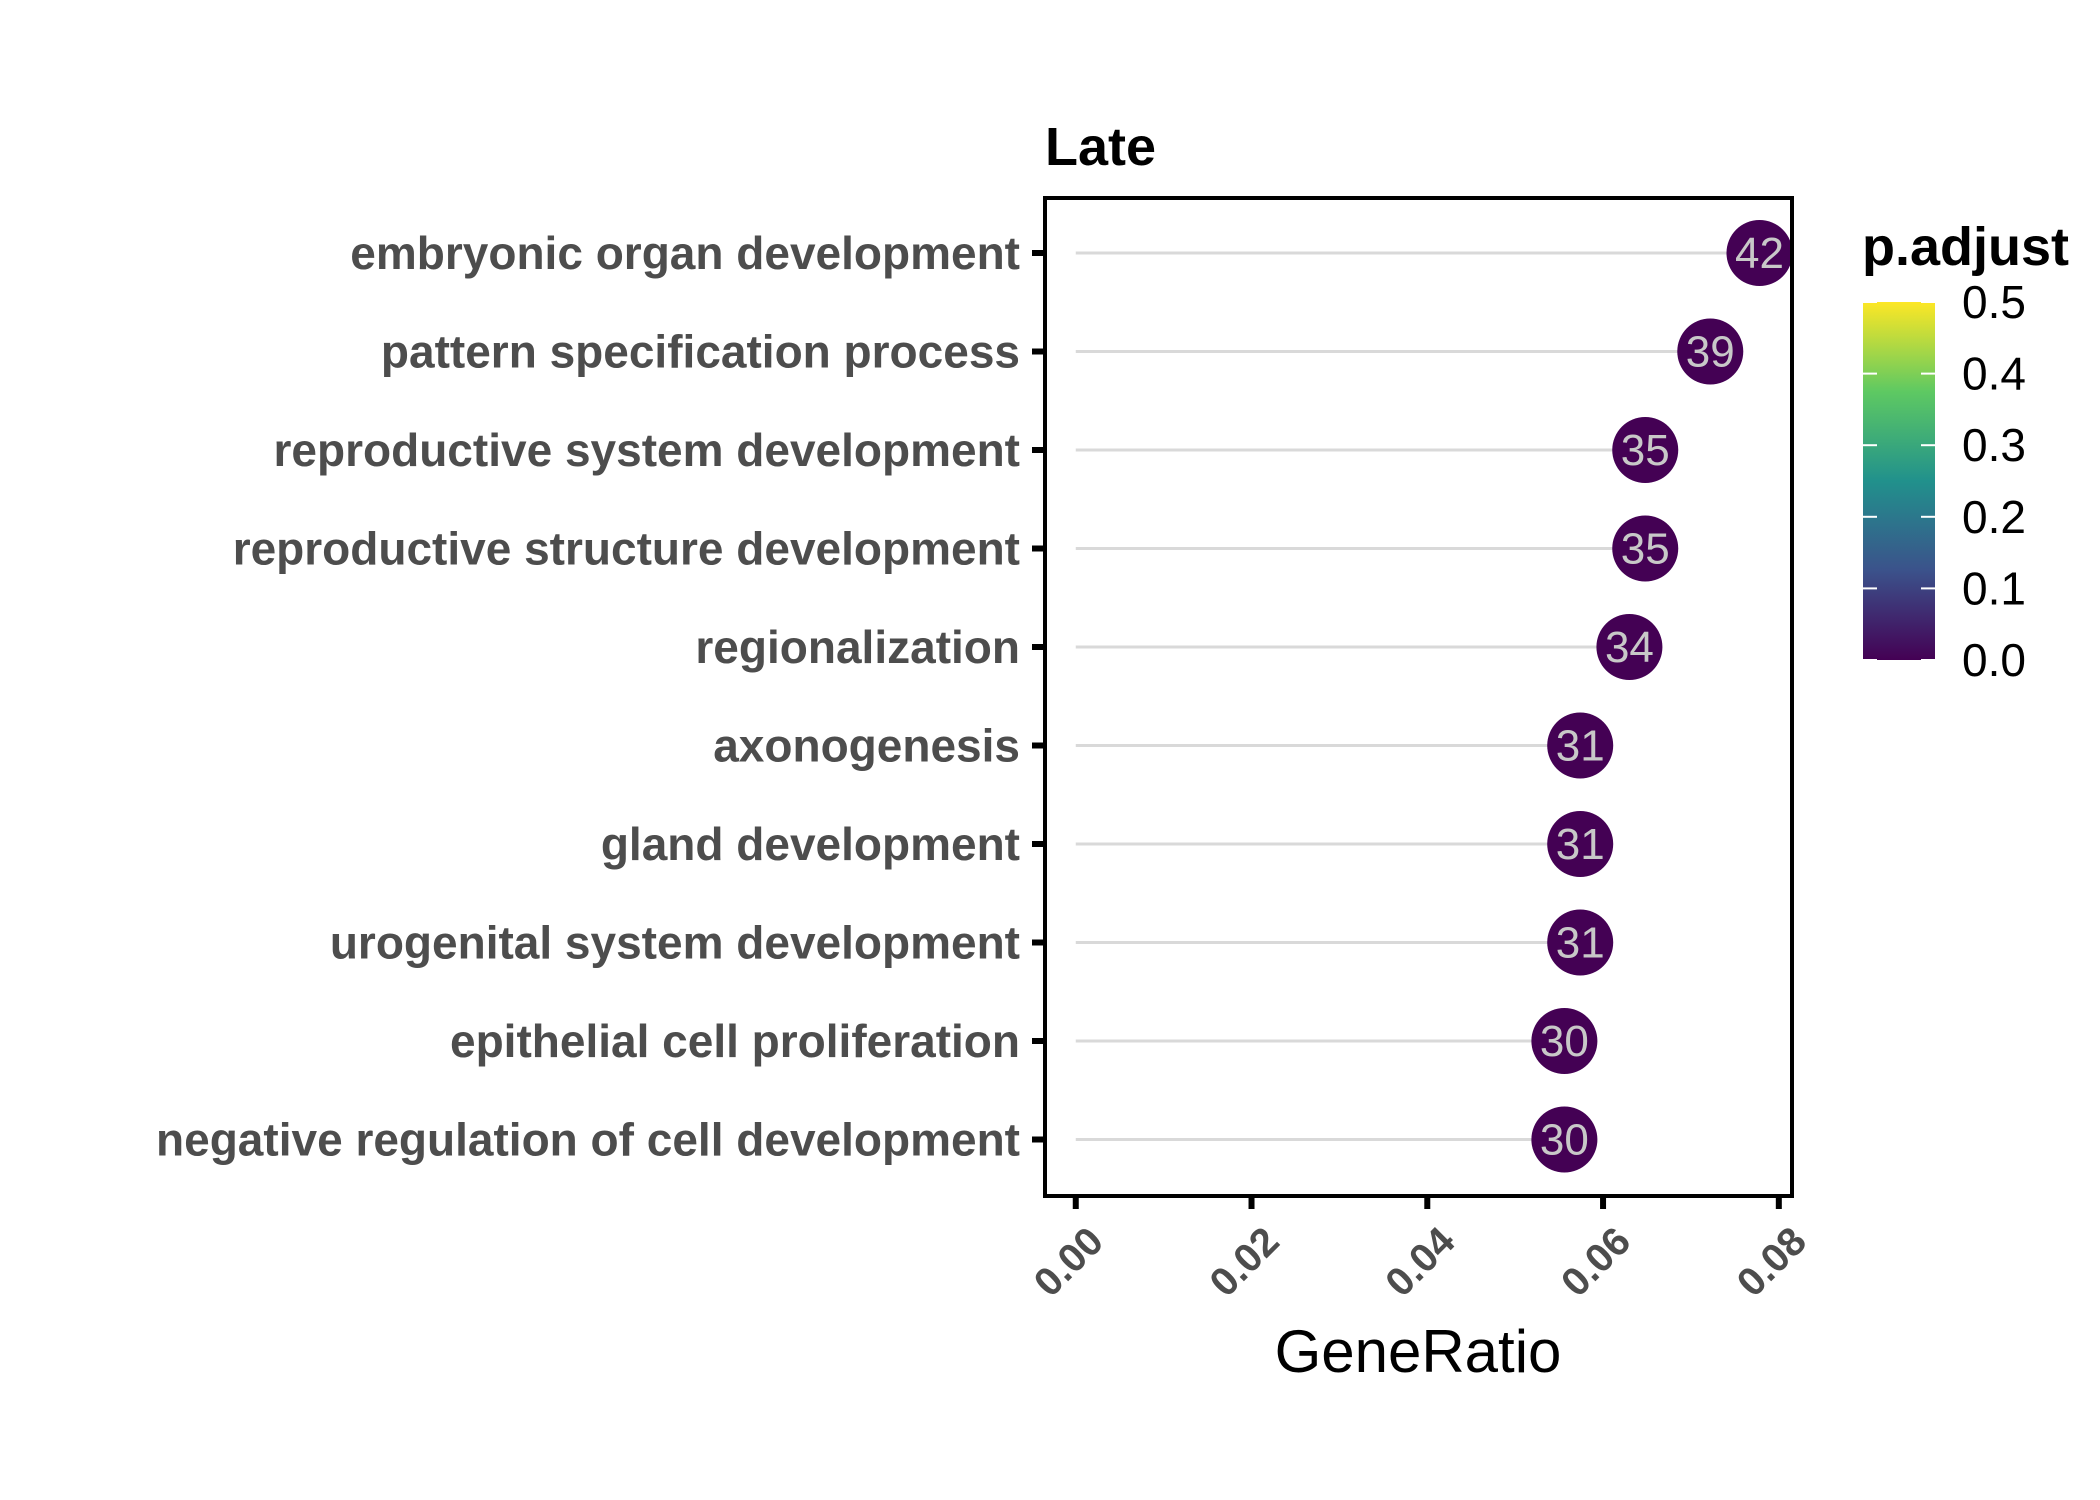 This screenshot has height=1500, width=2100. Describe the element at coordinates (1994, 588) in the screenshot. I see `legend-label-4: 0.1` at that location.